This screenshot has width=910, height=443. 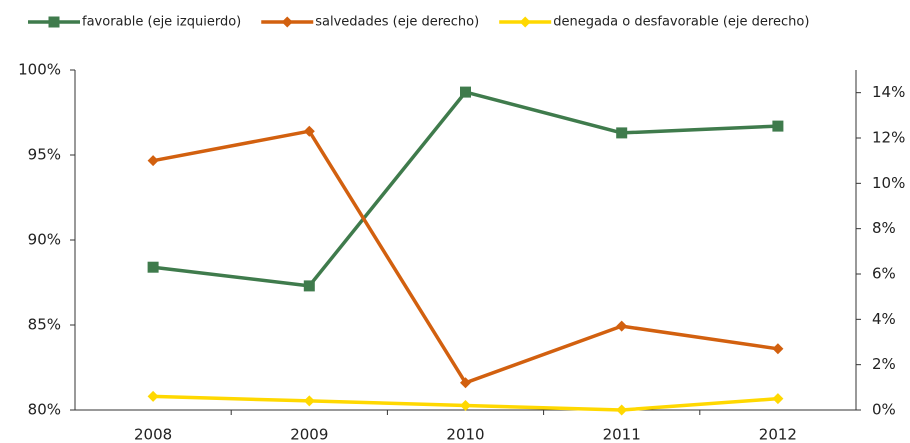 I want to click on legend-label: salvedades (eje derecho), so click(x=397, y=22).